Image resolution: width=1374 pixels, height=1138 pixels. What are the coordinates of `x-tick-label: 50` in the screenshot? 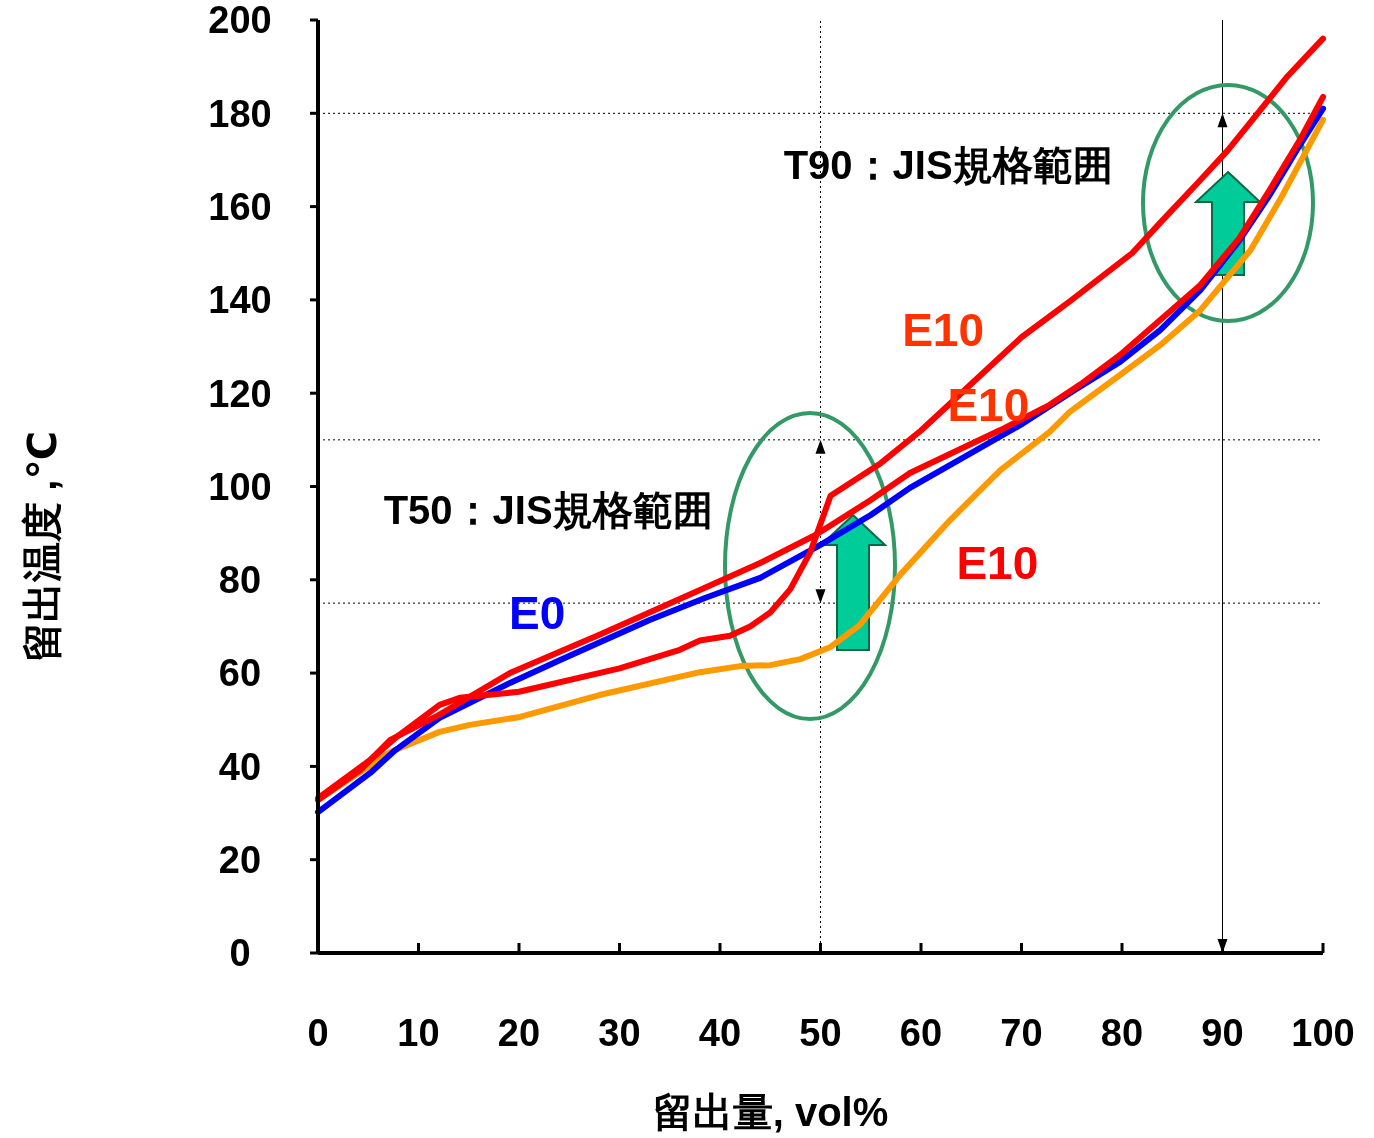 It's located at (820, 1033).